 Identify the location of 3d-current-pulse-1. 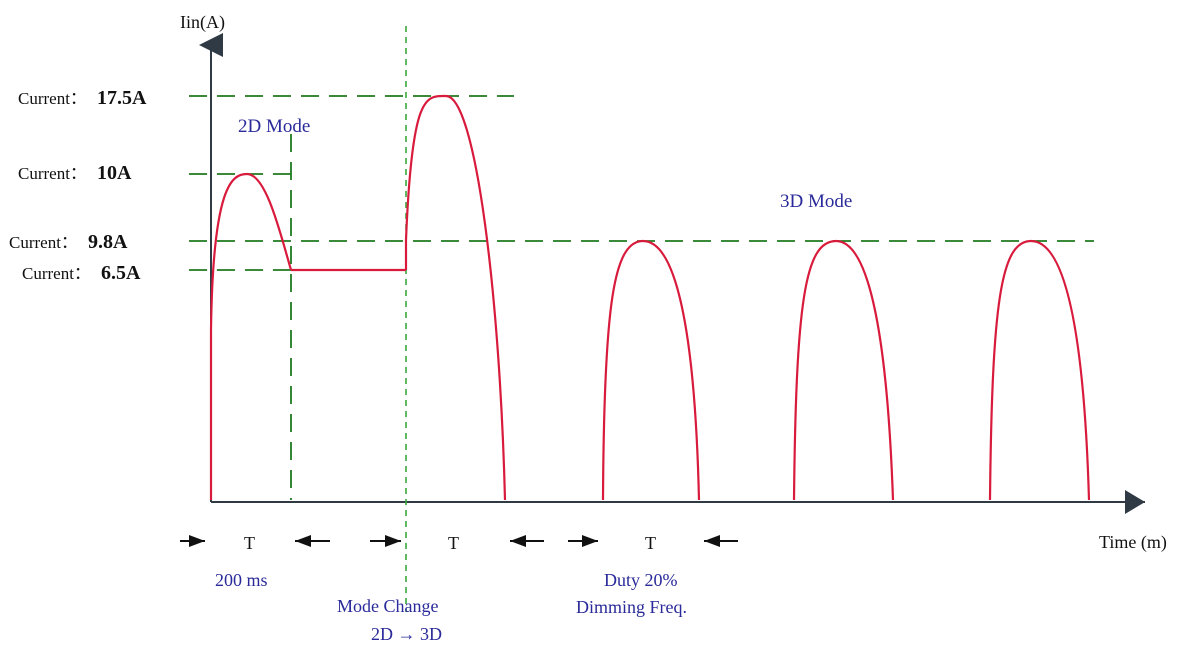
(651, 370).